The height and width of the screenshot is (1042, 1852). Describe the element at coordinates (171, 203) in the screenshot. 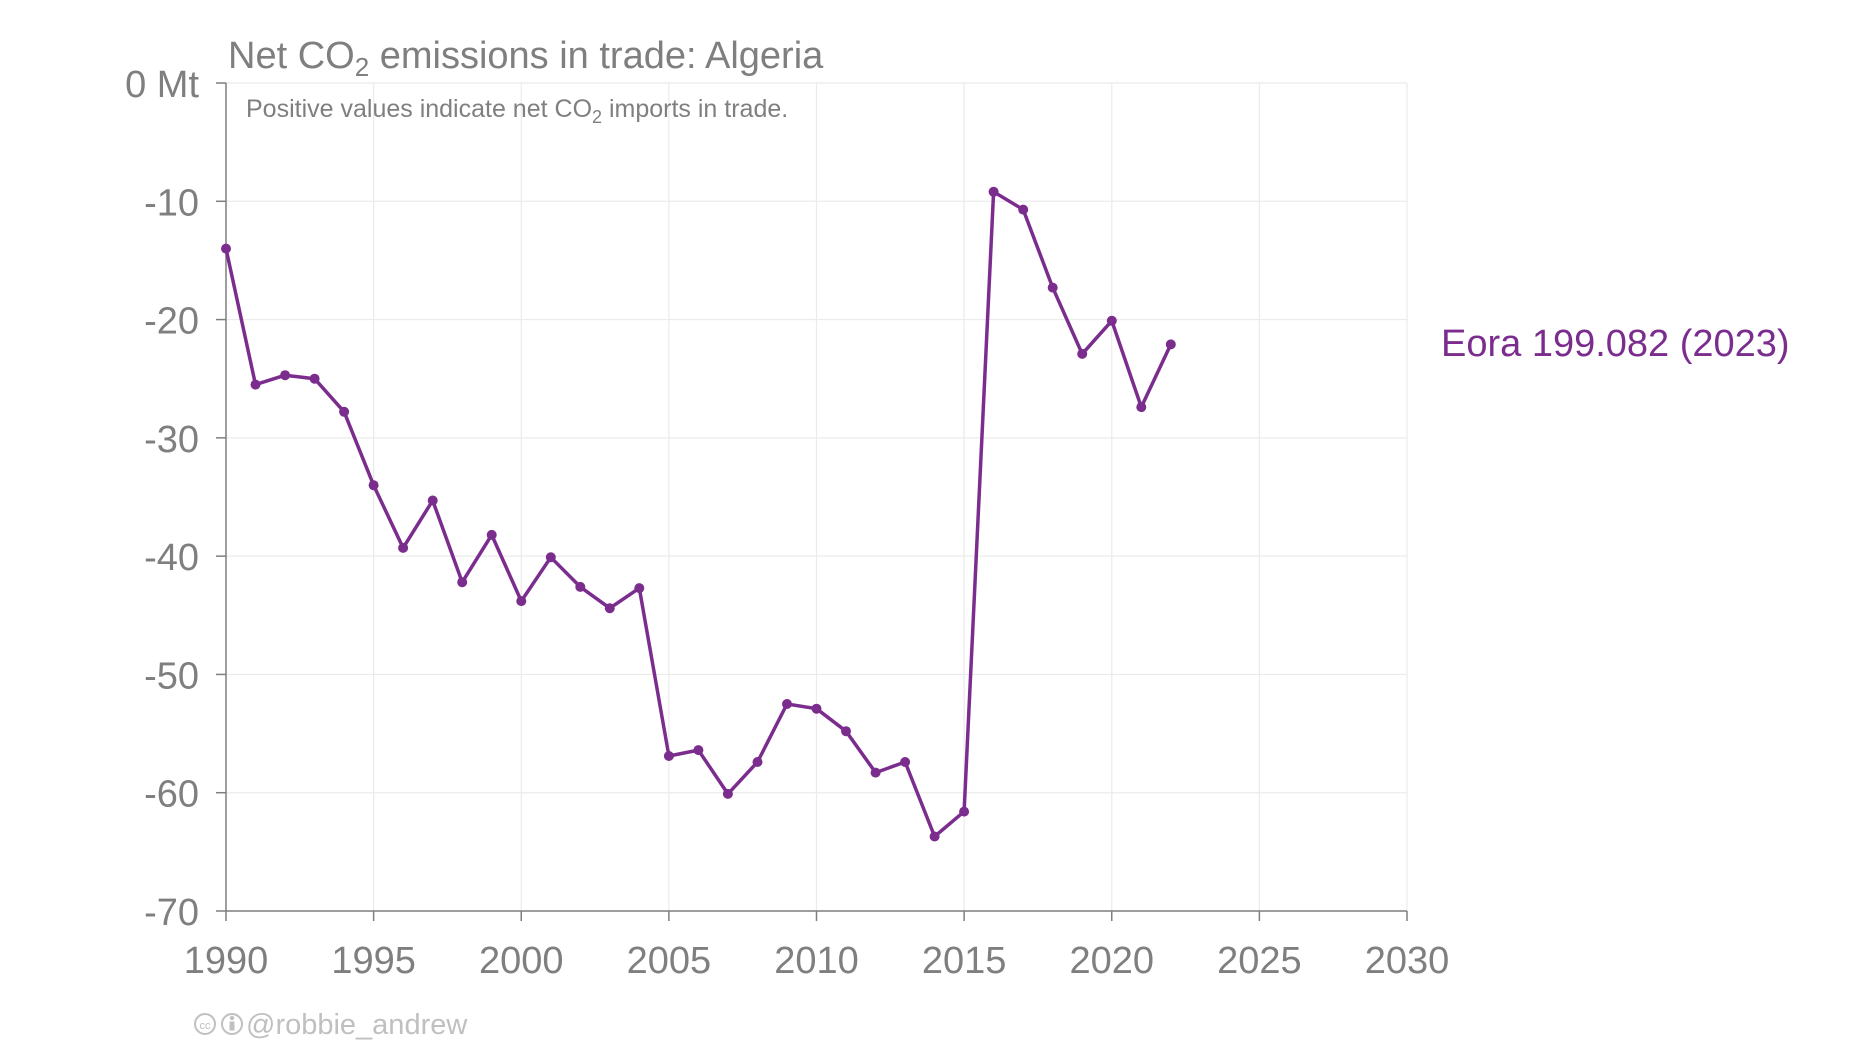

I see `y-tick-label: -10` at that location.